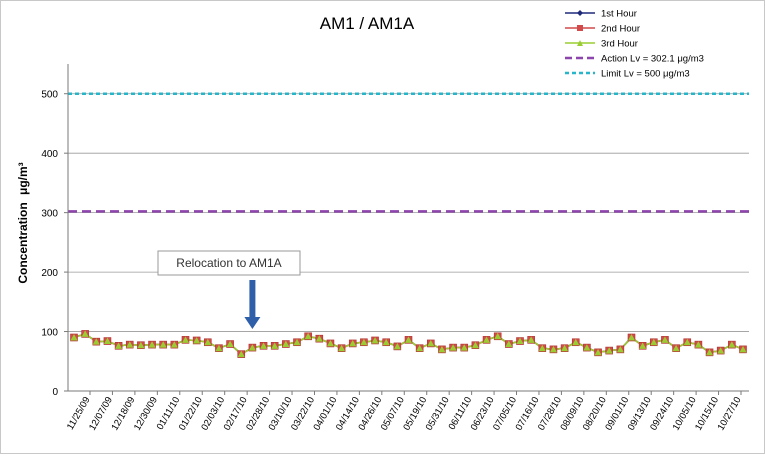 The image size is (765, 458). I want to click on y-tick-label: 200, so click(49, 273).